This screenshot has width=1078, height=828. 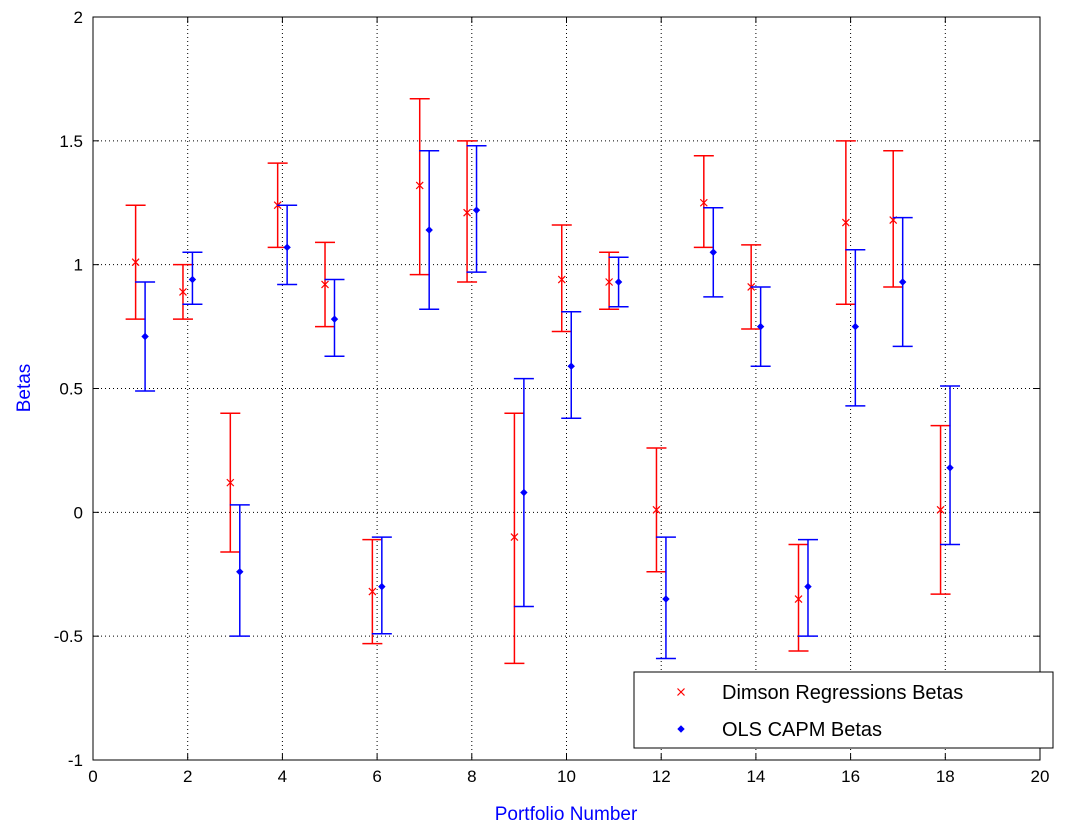 I want to click on y-tick-label: 0, so click(x=78, y=512).